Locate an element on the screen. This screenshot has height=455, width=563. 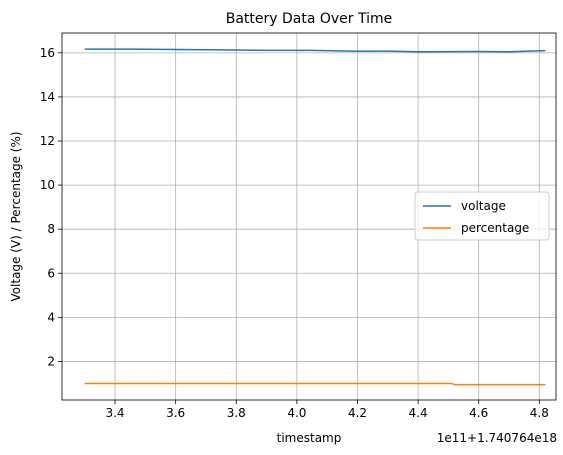
y-tick-label: 4 is located at coordinates (51, 317).